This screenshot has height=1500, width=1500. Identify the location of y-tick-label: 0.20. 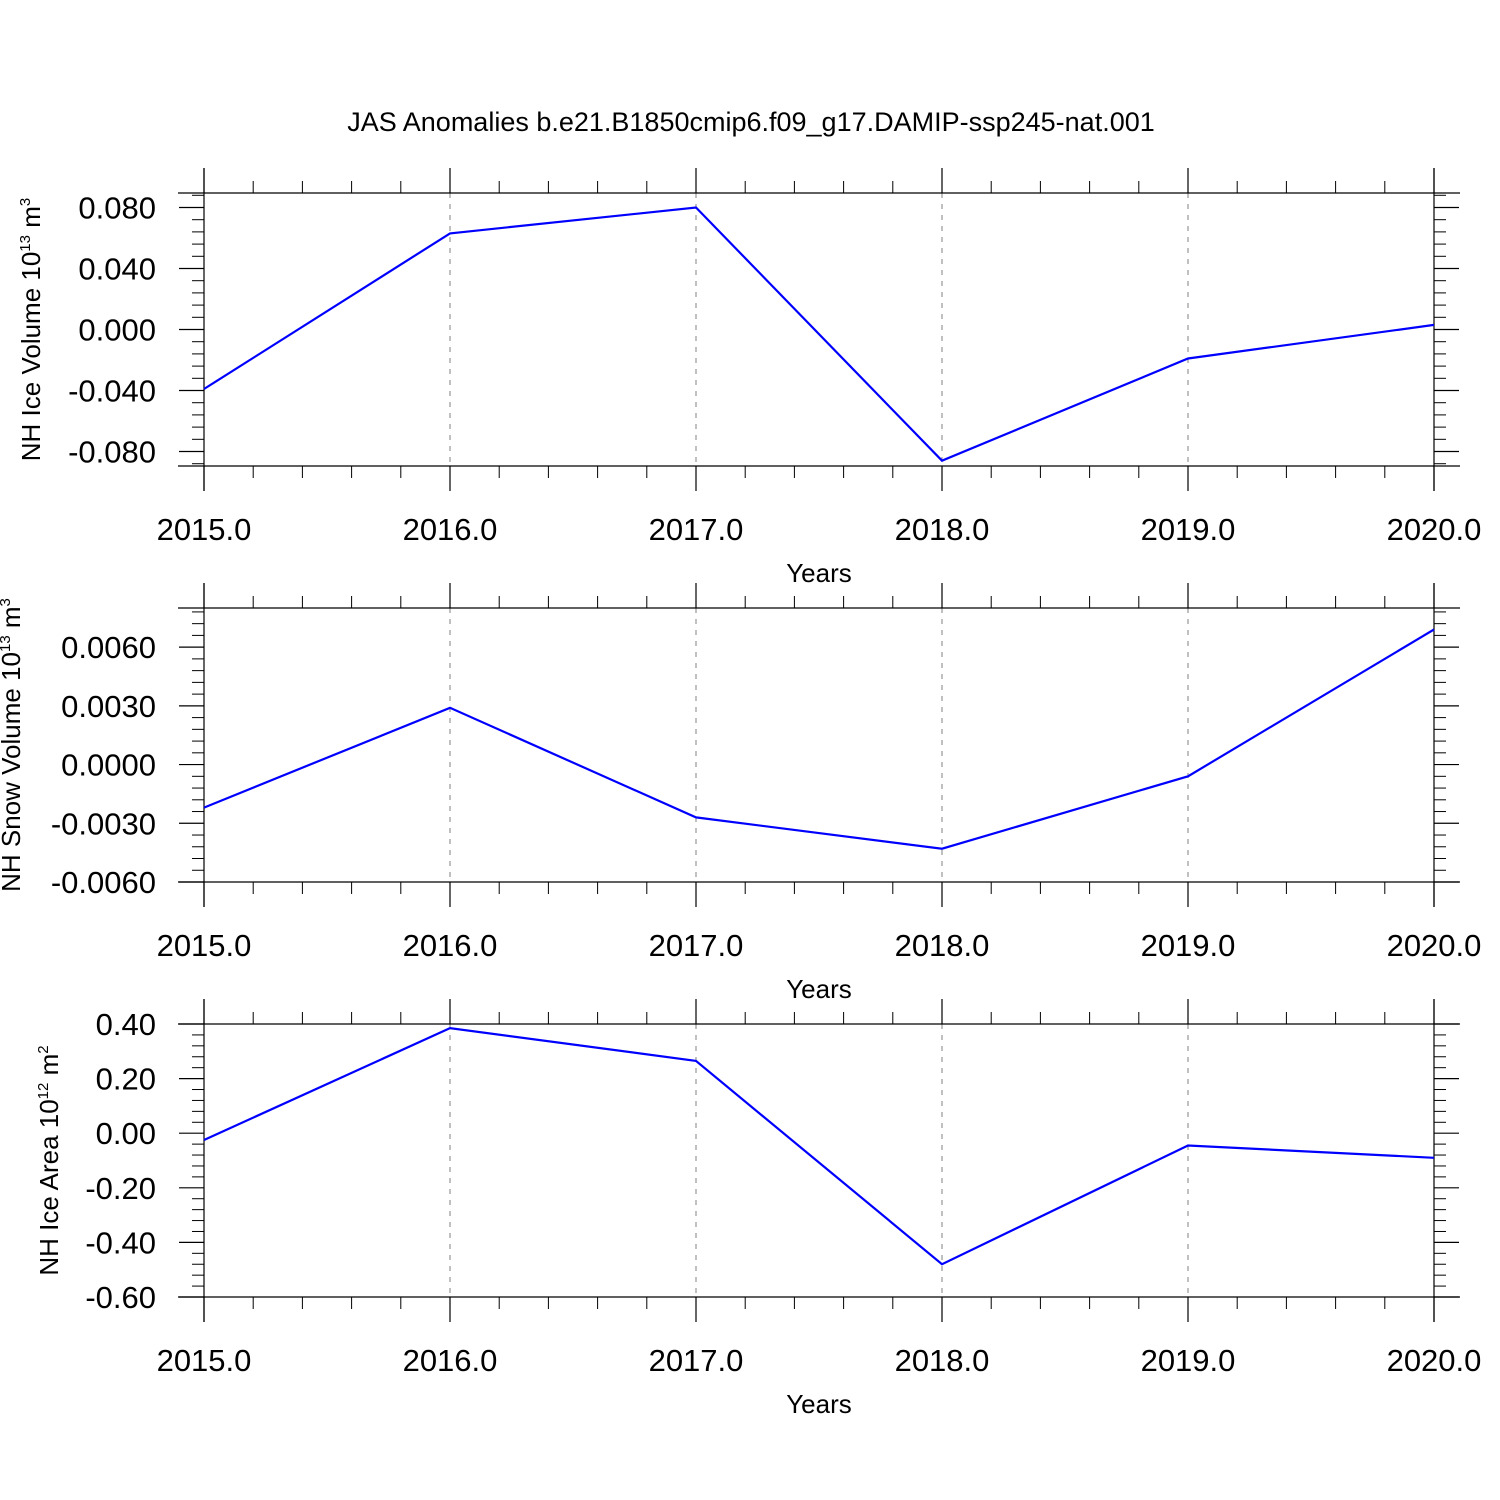
(126, 1079).